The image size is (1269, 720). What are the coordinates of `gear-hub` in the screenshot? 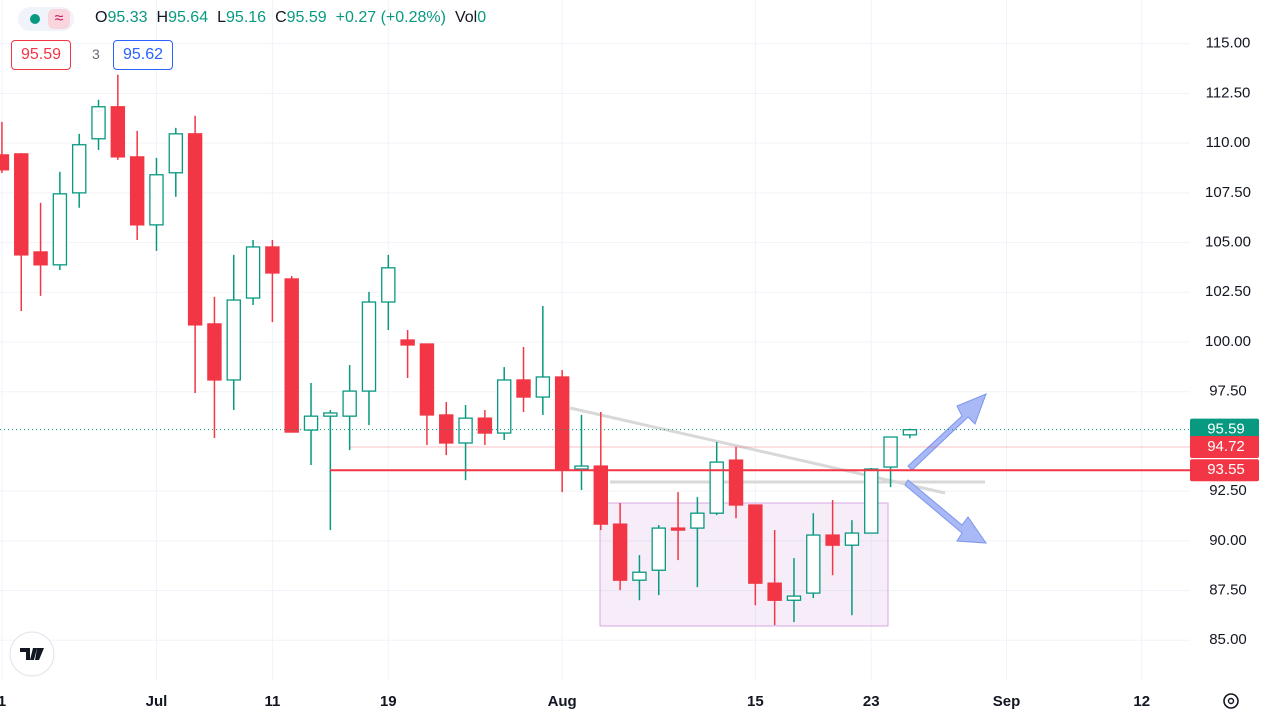 It's located at (1231, 701).